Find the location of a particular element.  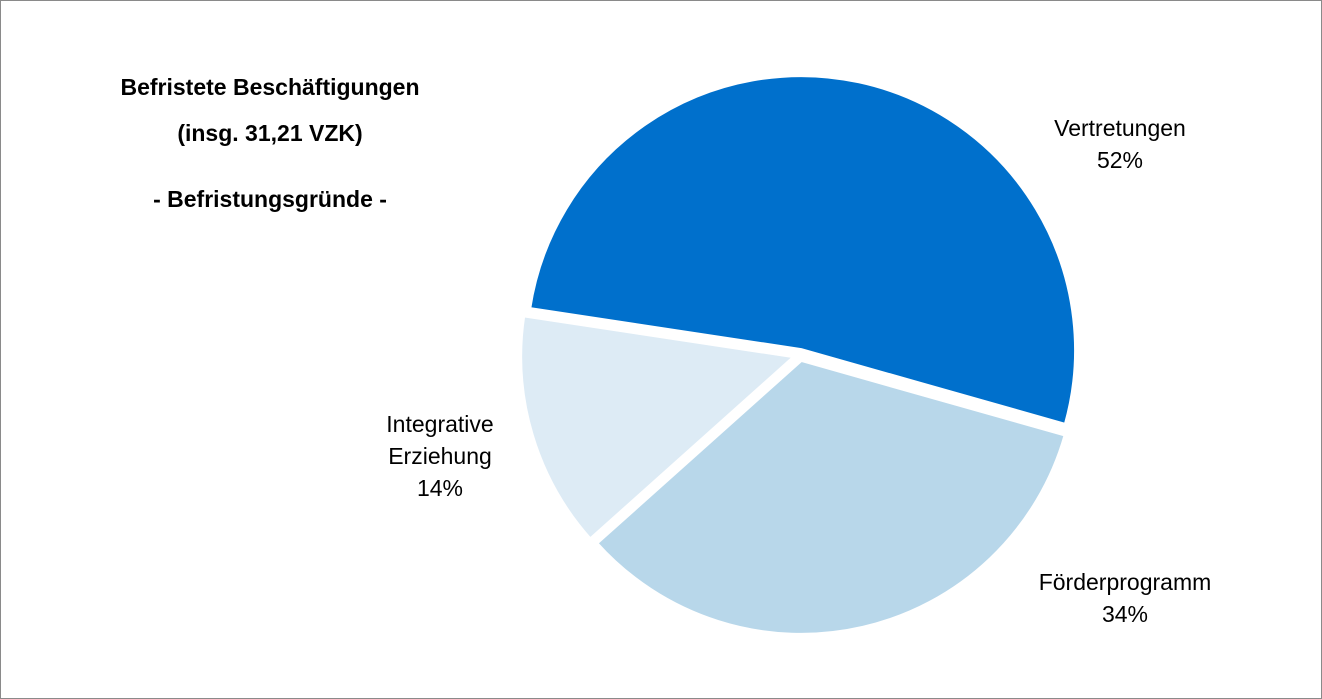

slice-label: Integrative Erziehung is located at coordinates (440, 440).